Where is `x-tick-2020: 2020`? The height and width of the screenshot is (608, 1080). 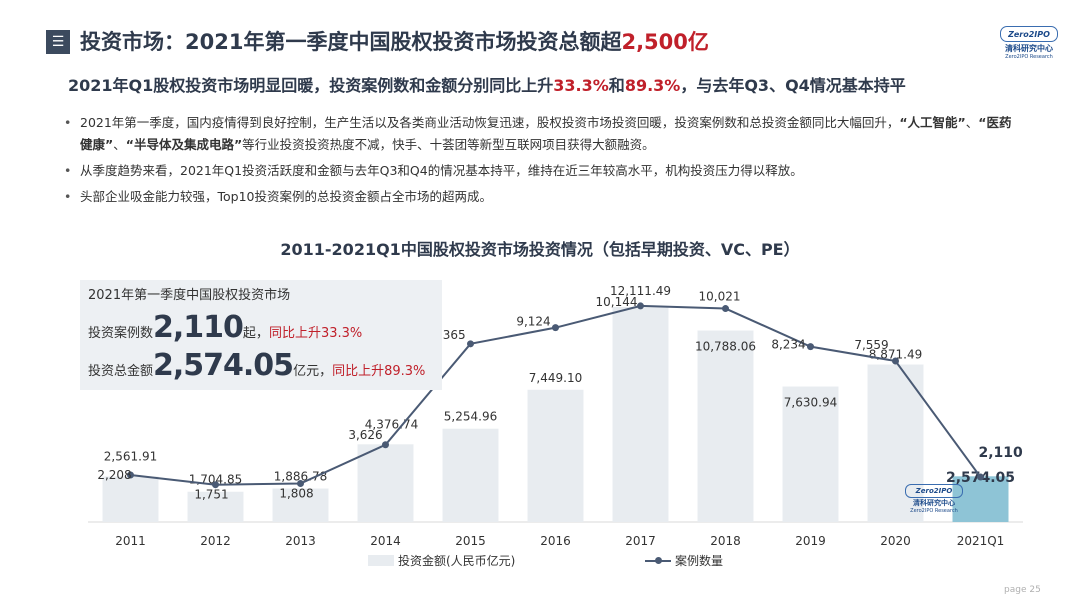 x-tick-2020: 2020 is located at coordinates (895, 541).